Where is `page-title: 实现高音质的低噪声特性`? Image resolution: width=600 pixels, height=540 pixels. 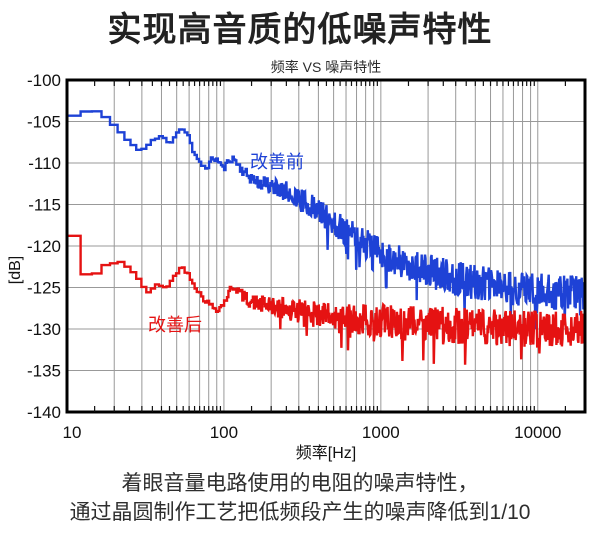 page-title: 实现高音质的低噪声特性 is located at coordinates (300, 30).